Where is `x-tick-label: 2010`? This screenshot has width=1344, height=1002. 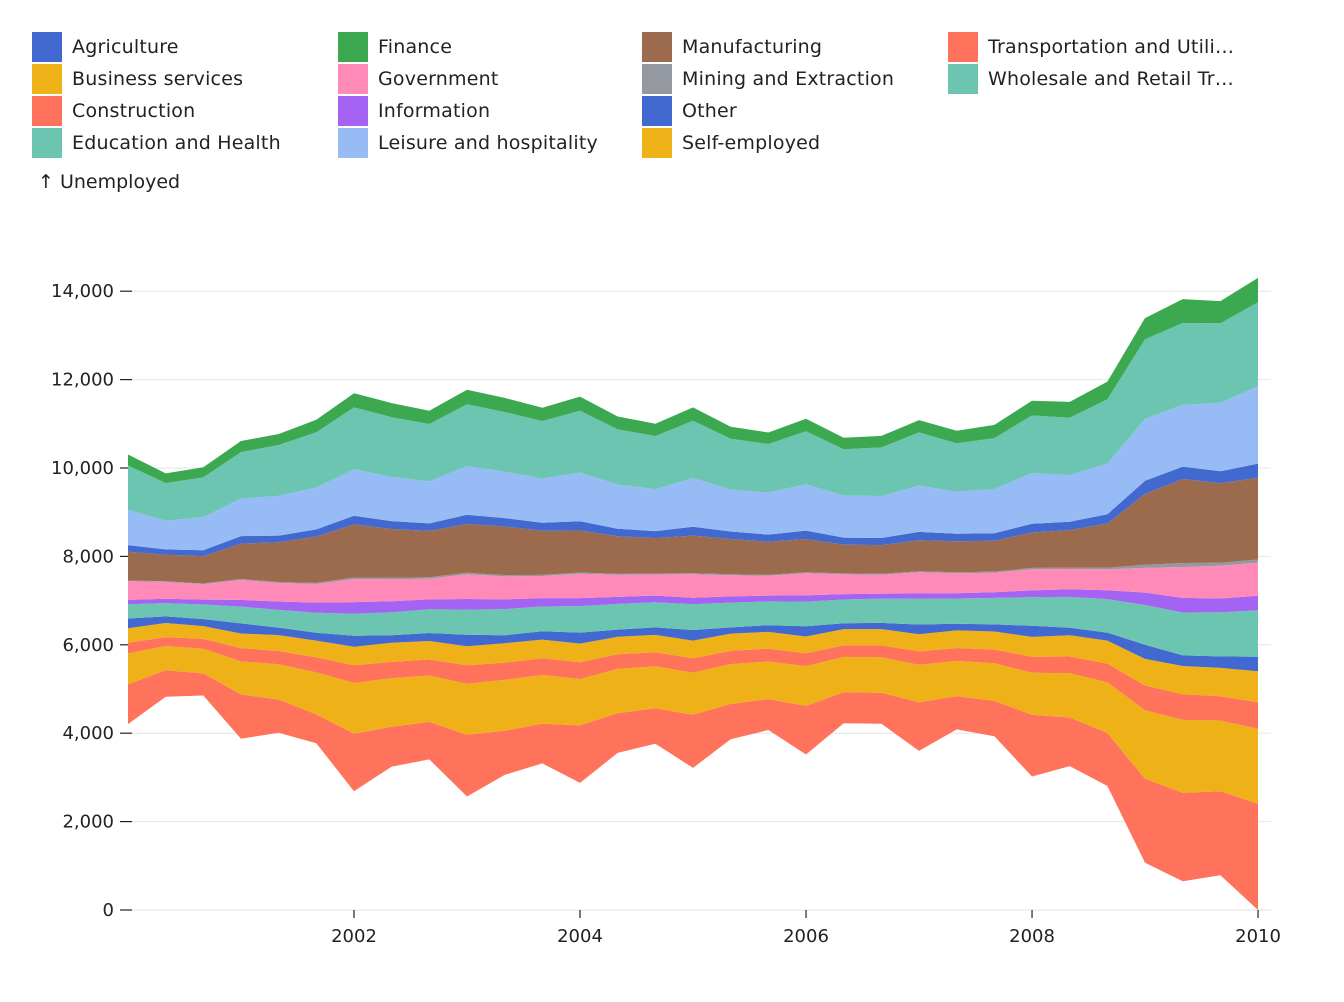 x-tick-label: 2010 is located at coordinates (1258, 936).